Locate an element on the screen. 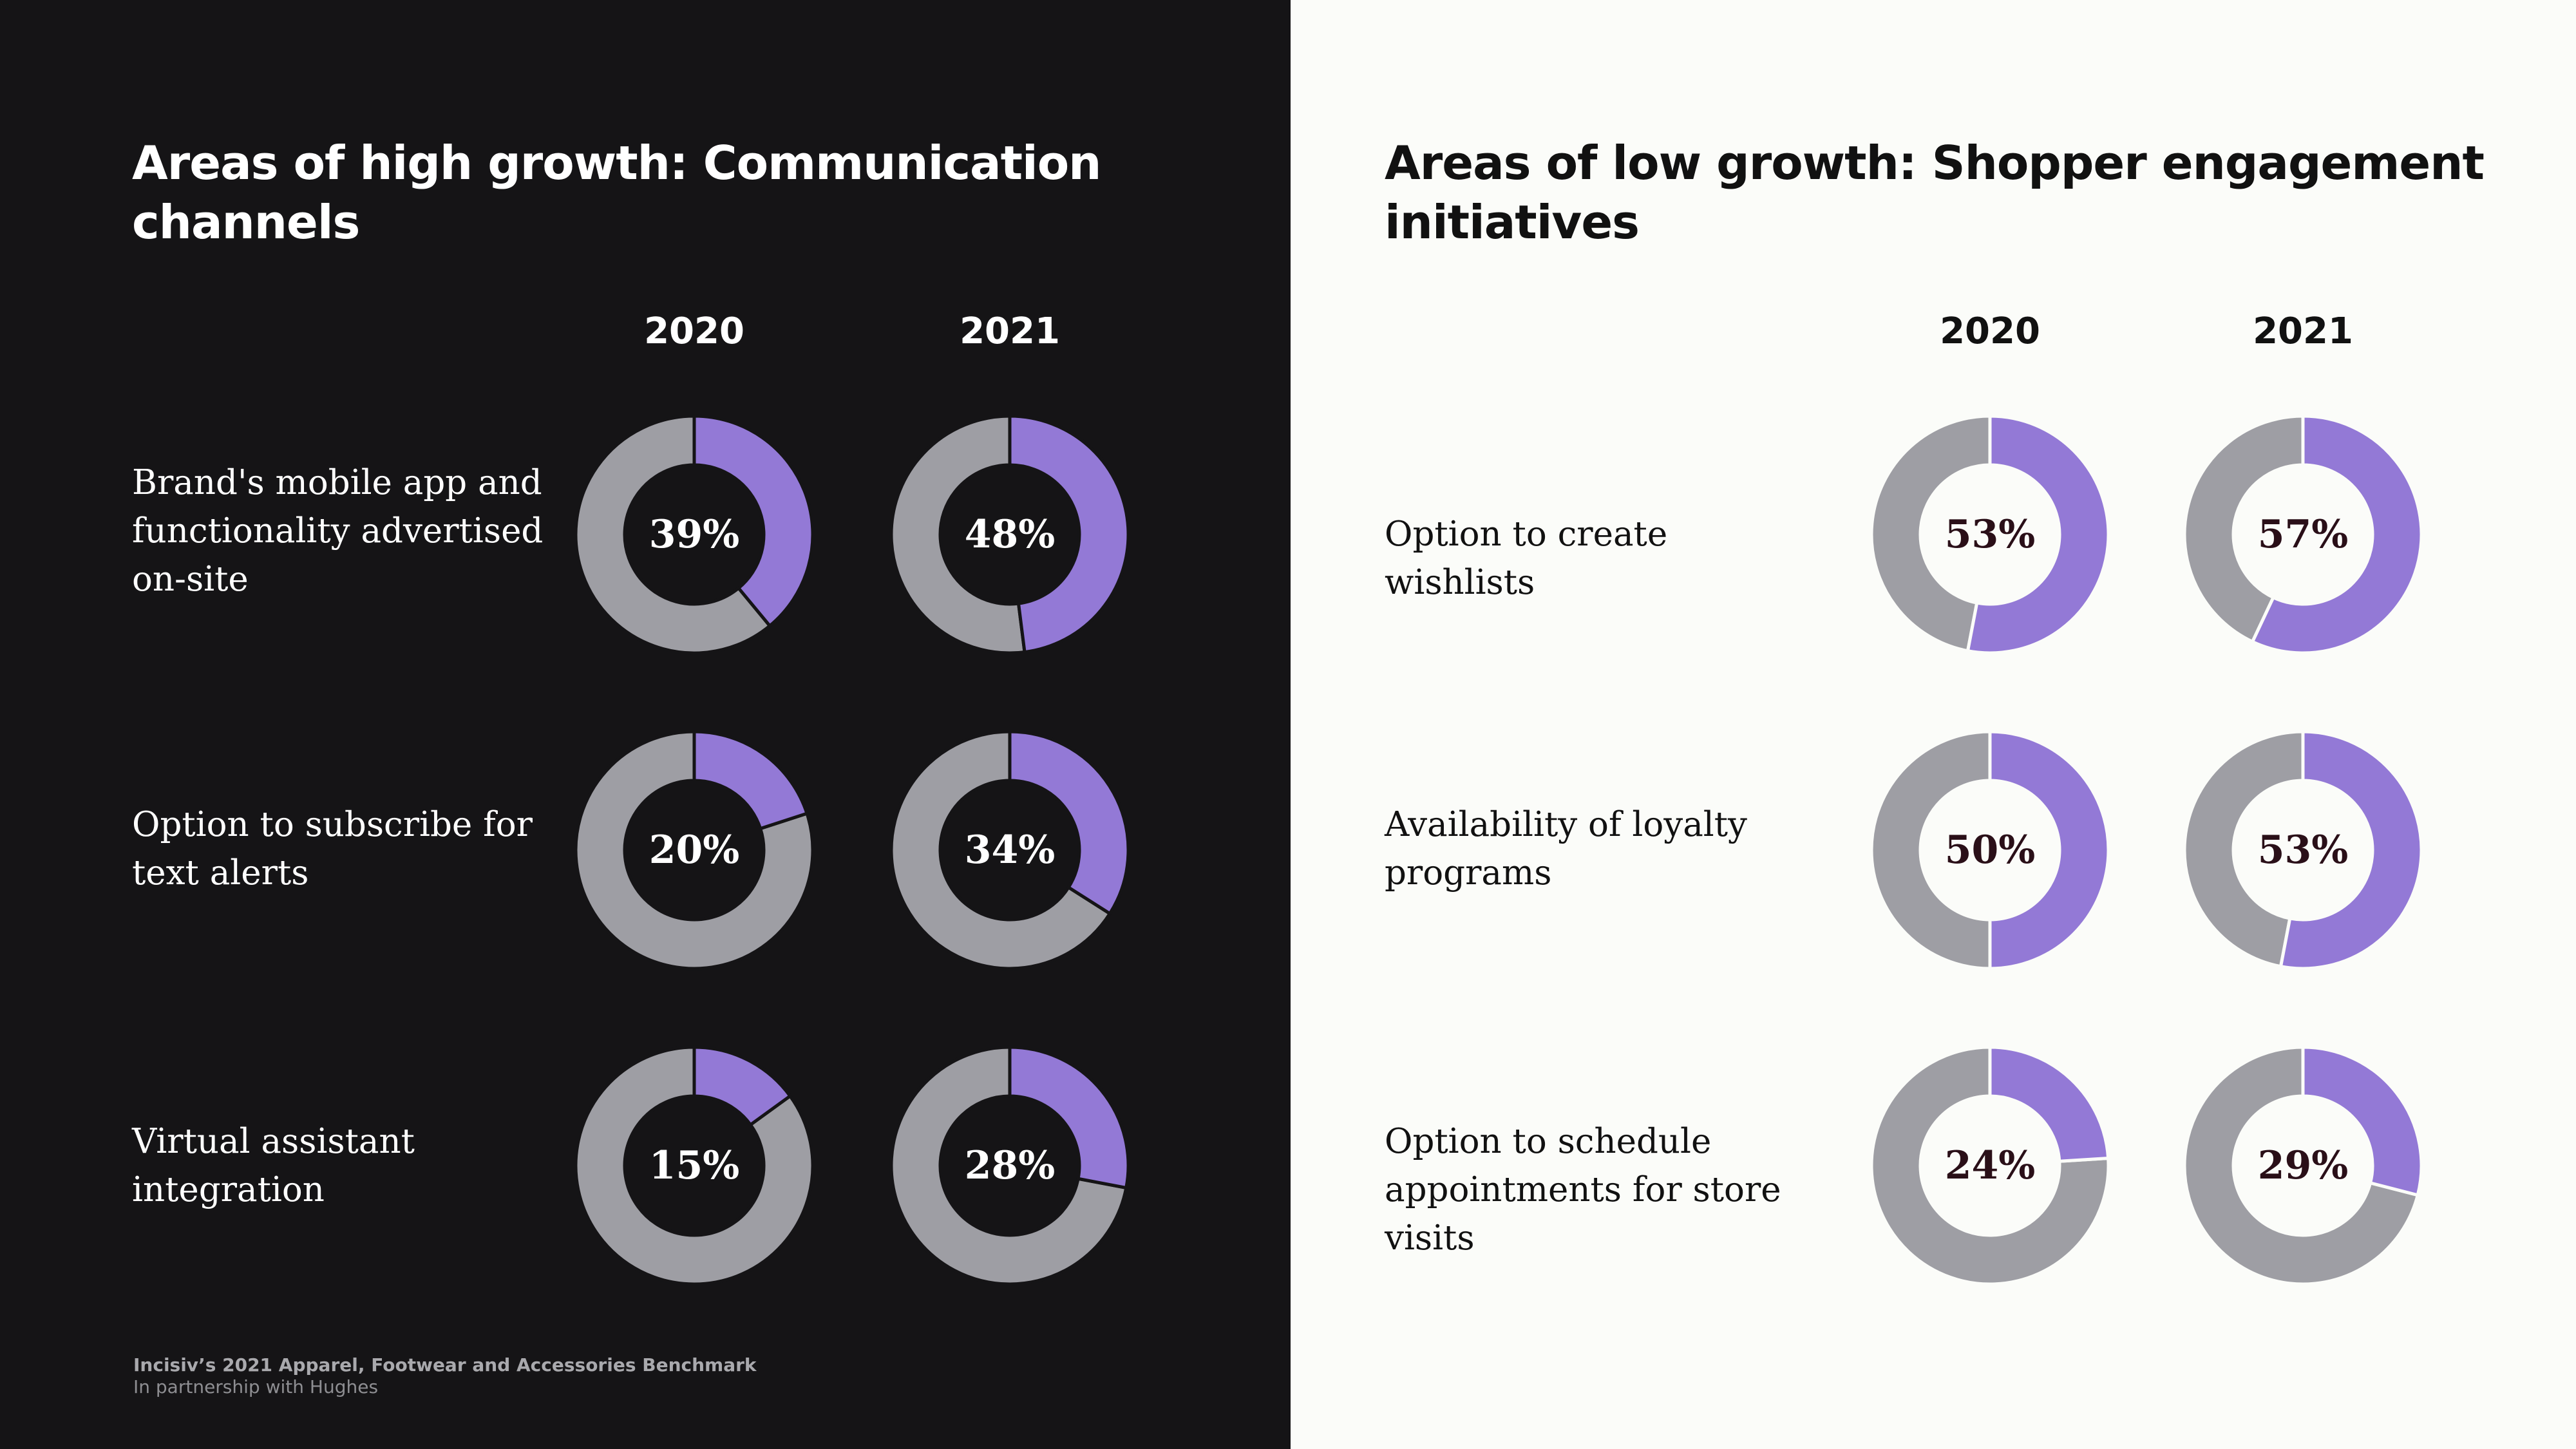  donut-right-r3-2021: 29% is located at coordinates (2303, 1165).